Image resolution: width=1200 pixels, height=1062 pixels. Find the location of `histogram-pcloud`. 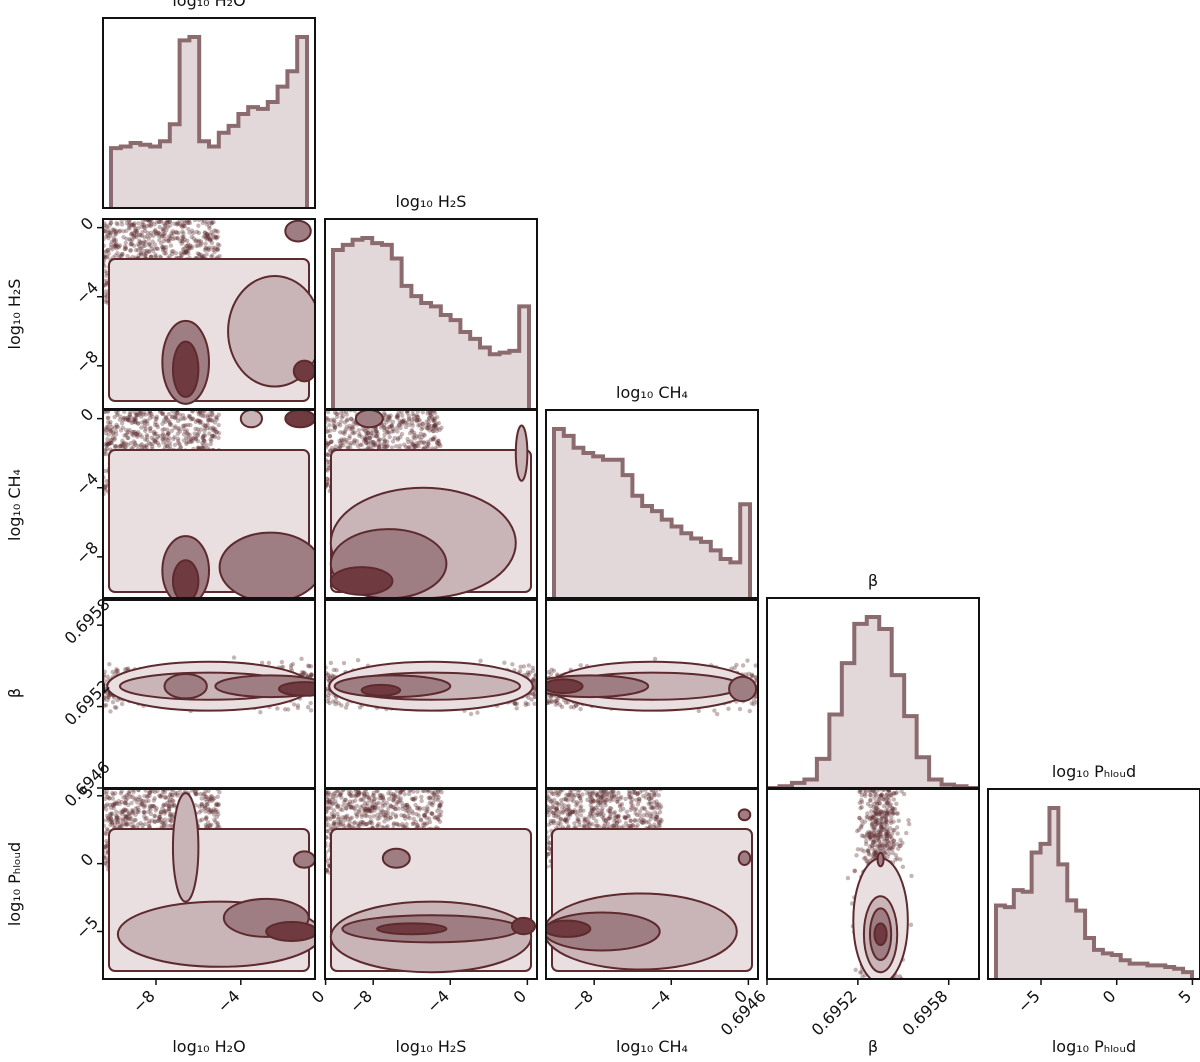

histogram-pcloud is located at coordinates (1093, 884).